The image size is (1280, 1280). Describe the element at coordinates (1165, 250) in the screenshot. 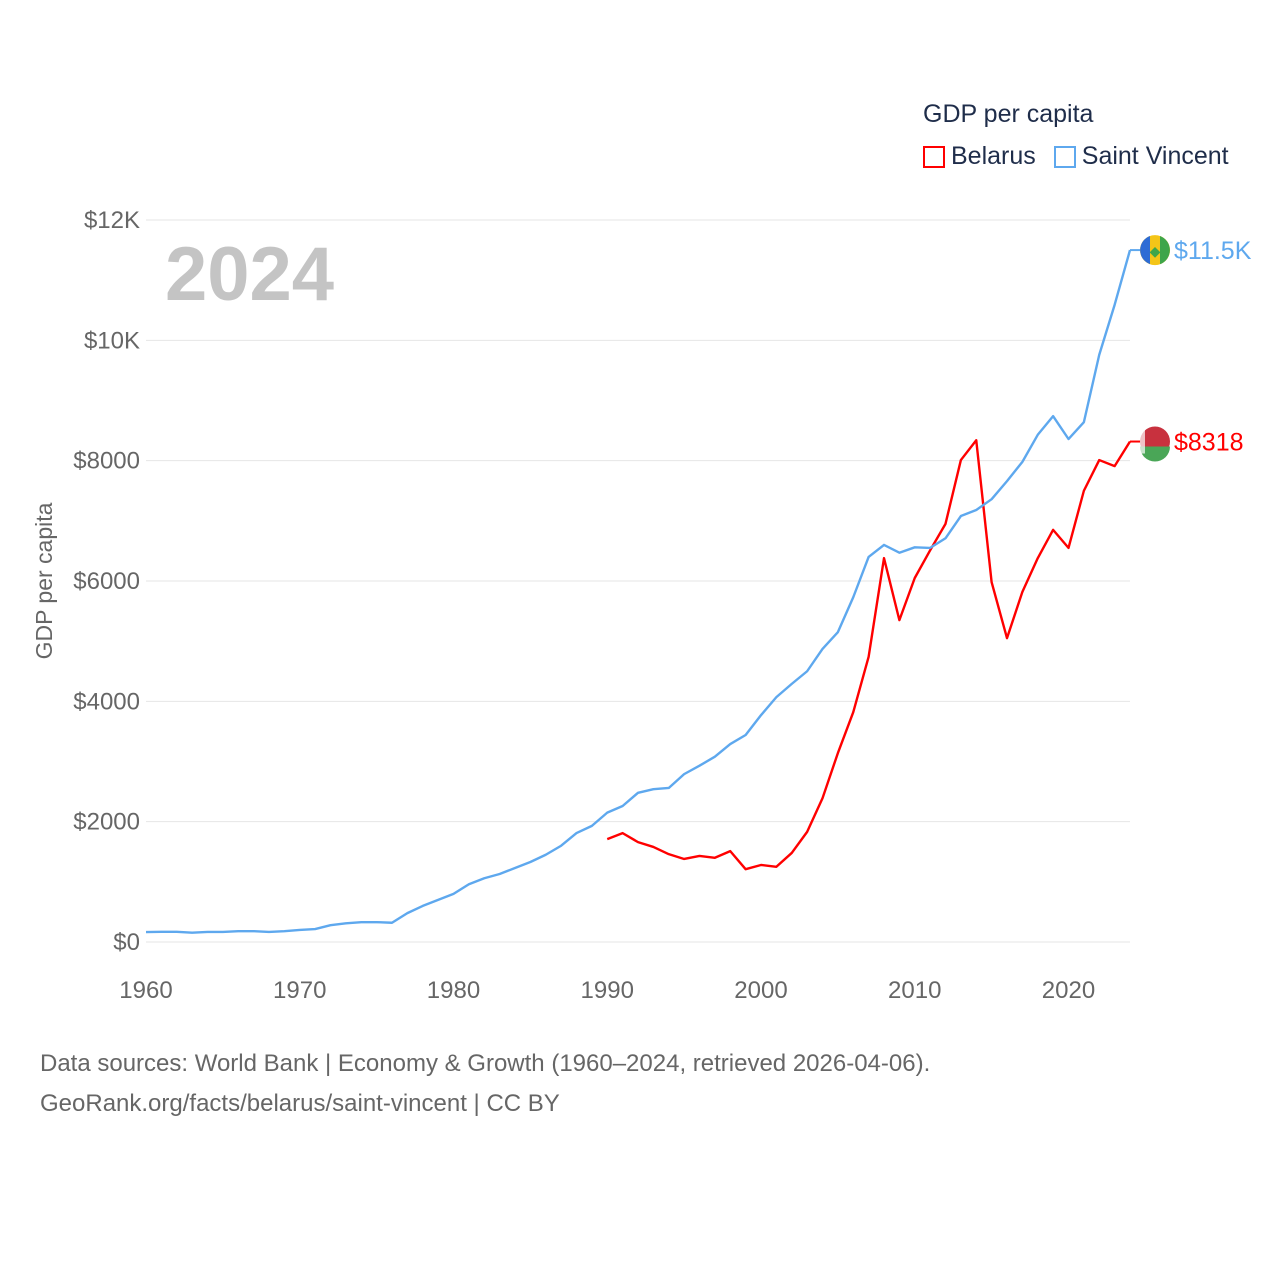

I see `saint-vincent-flag-green` at that location.